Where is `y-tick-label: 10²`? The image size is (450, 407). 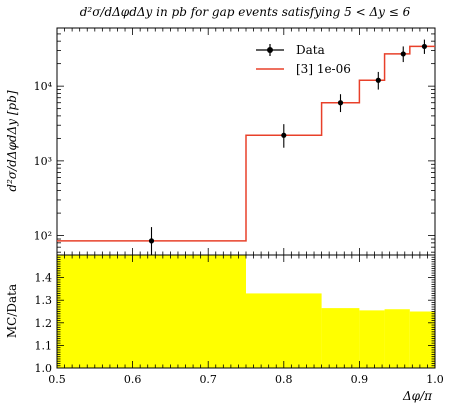 y-tick-label: 10² is located at coordinates (43, 236).